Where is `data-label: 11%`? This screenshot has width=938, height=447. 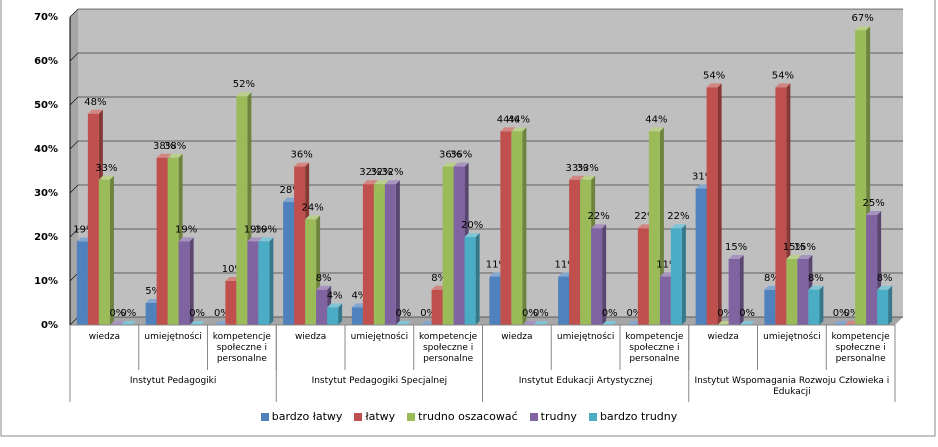
data-label: 11% is located at coordinates (497, 265).